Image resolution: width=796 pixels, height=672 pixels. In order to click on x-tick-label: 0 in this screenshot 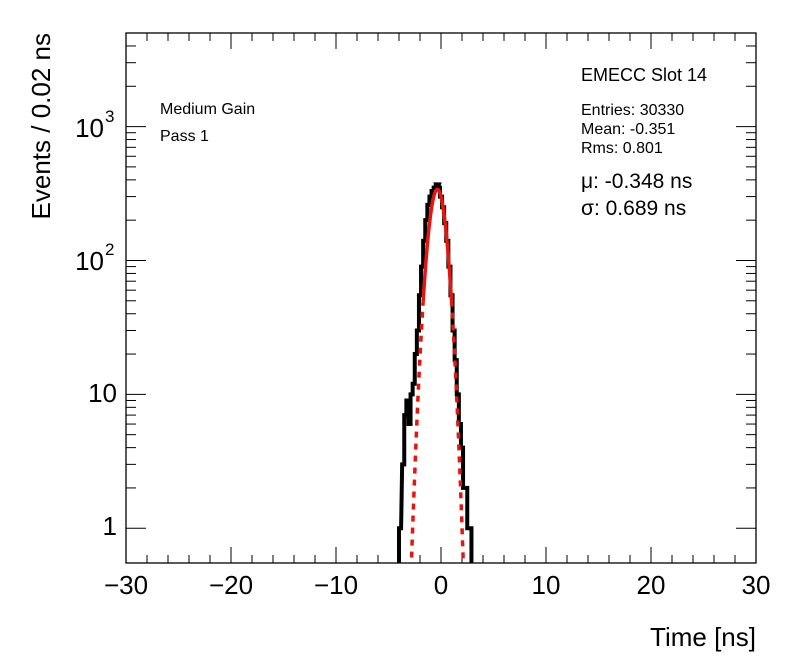, I will do `click(441, 585)`.